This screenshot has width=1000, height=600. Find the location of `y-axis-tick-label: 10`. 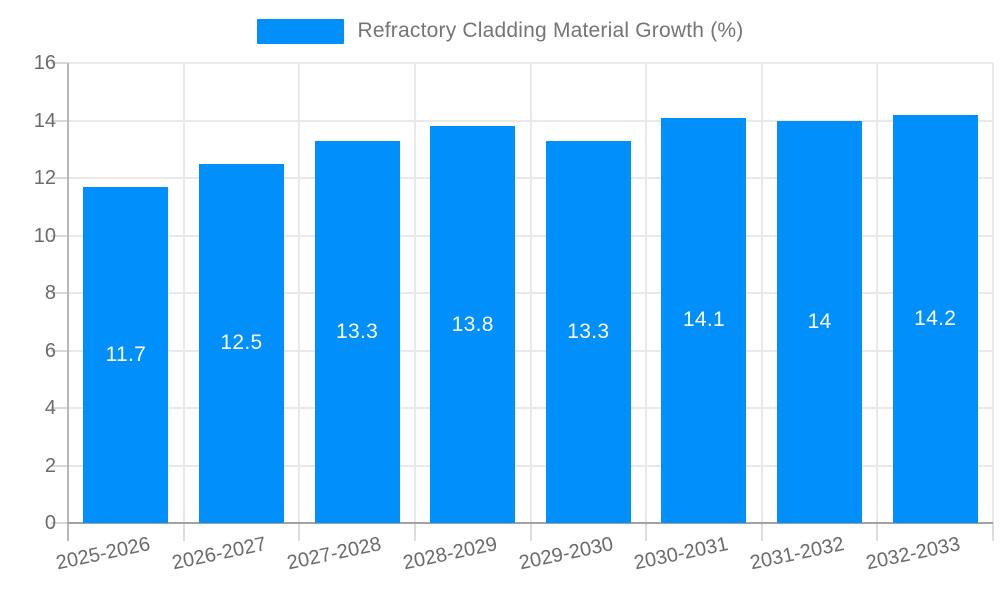

y-axis-tick-label: 10 is located at coordinates (44, 235).